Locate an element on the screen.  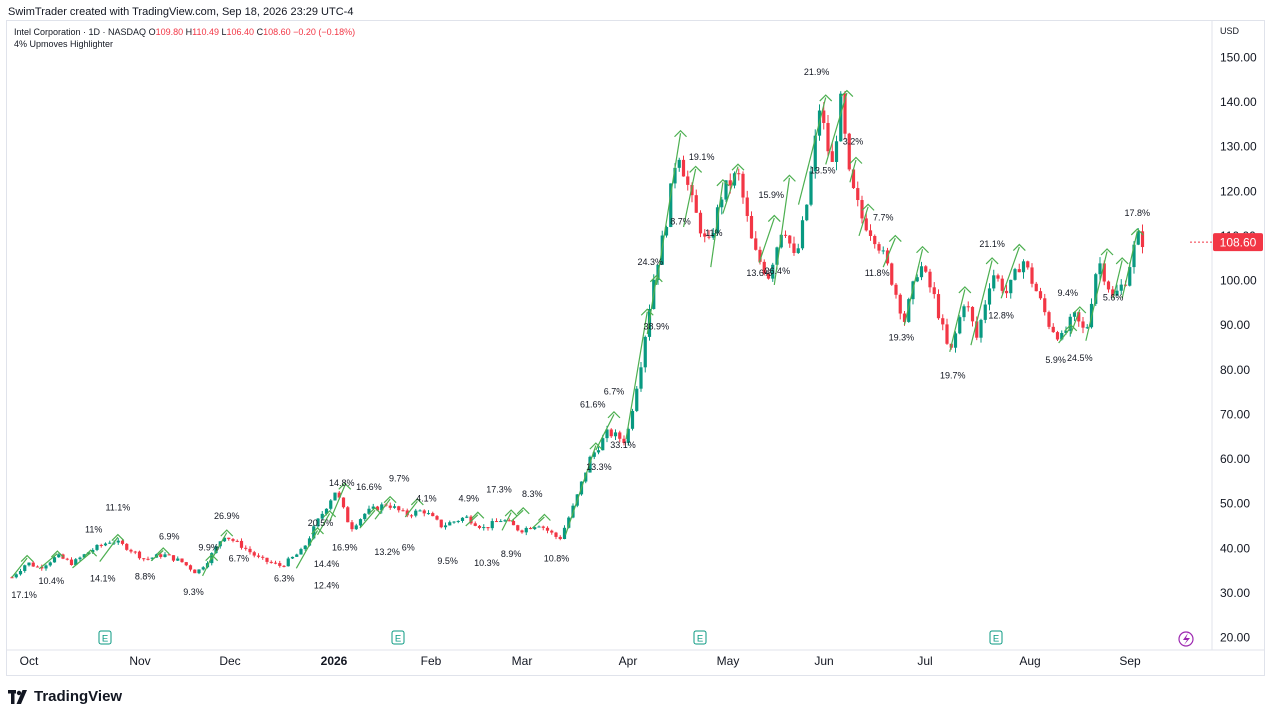
last-price-label: 108.60 is located at coordinates (1238, 243).